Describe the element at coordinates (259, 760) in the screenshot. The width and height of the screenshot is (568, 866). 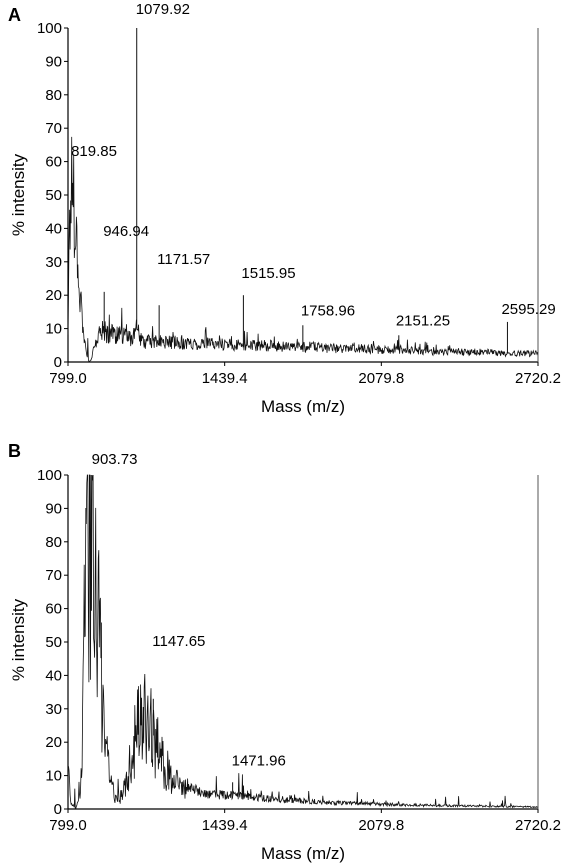
I see `peak-label: 1471.96` at that location.